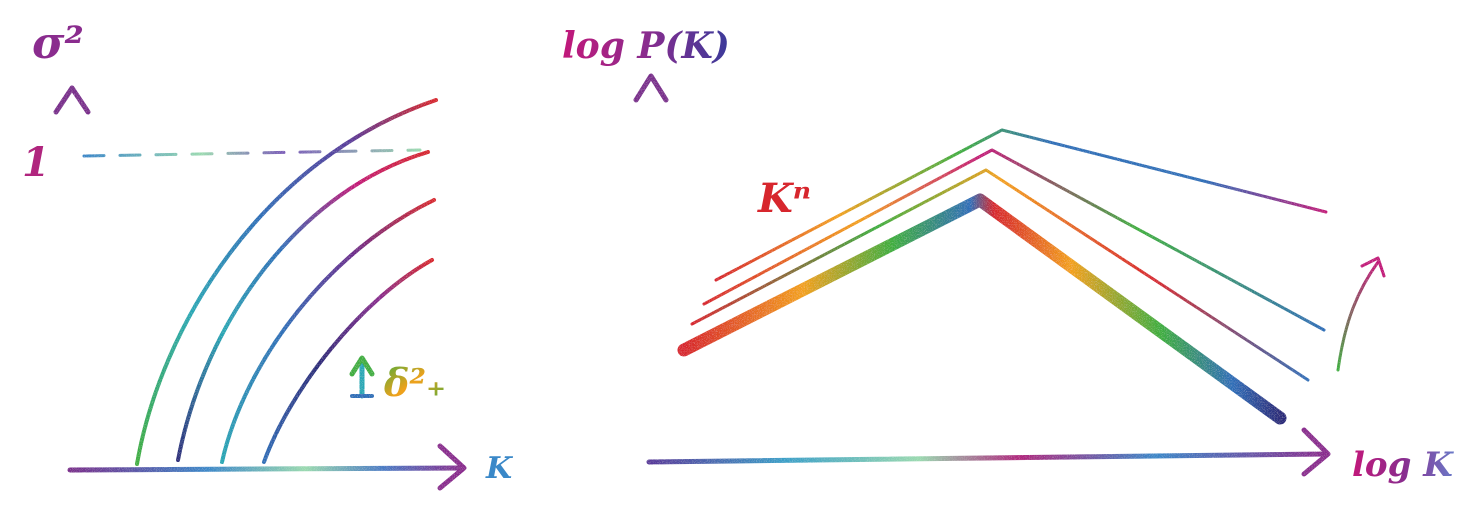  What do you see at coordinates (1361, 314) in the screenshot?
I see `curved-arrow-icon` at bounding box center [1361, 314].